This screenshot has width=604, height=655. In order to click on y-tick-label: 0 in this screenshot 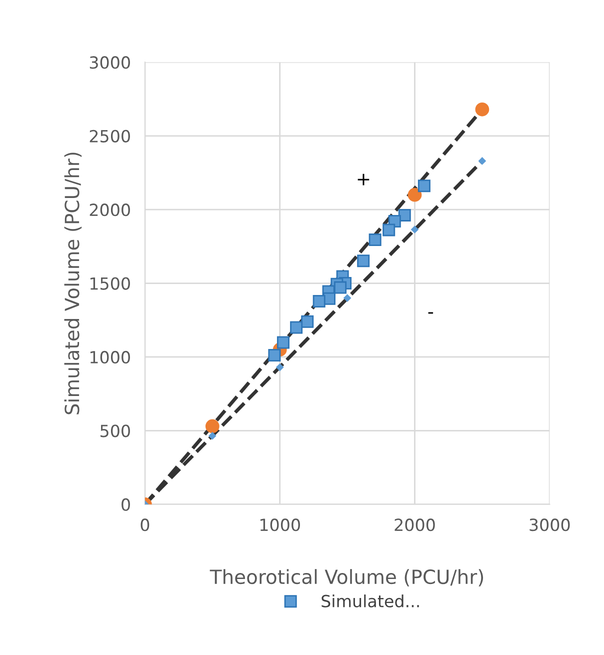, I will do `click(126, 504)`.